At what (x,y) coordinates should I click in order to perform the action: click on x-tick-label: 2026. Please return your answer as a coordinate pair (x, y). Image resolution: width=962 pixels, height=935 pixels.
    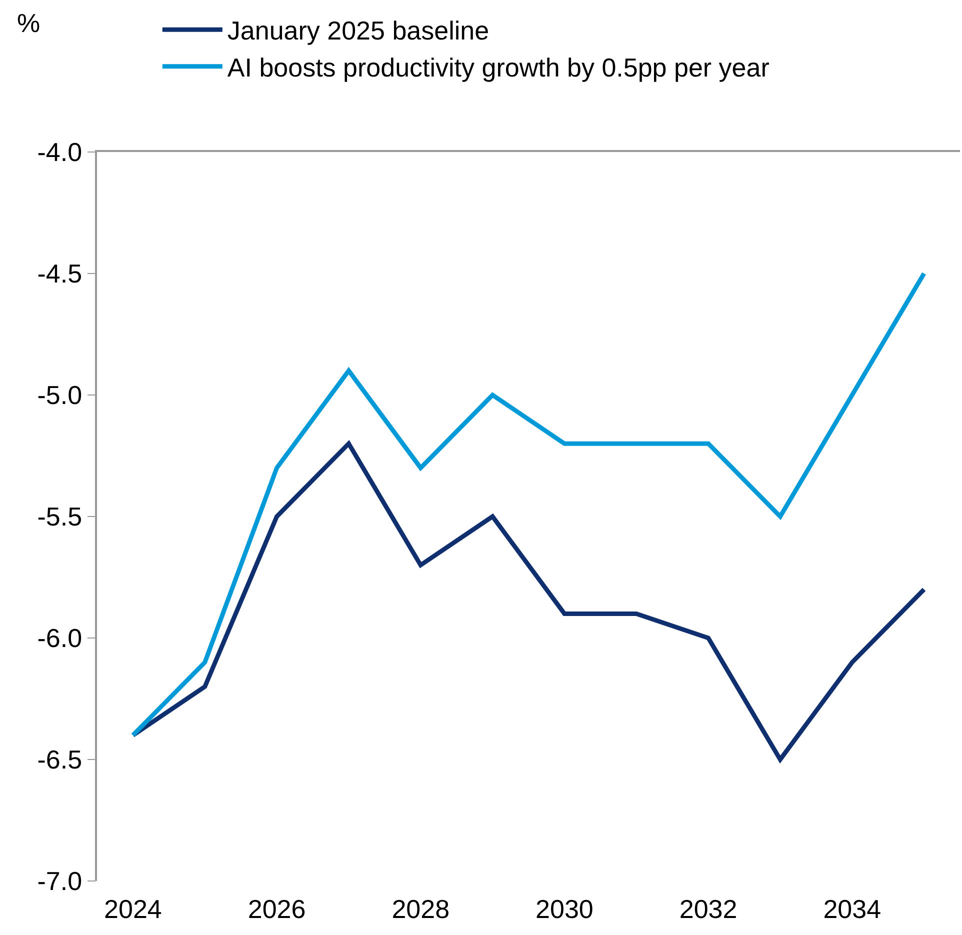
    Looking at the image, I should click on (277, 909).